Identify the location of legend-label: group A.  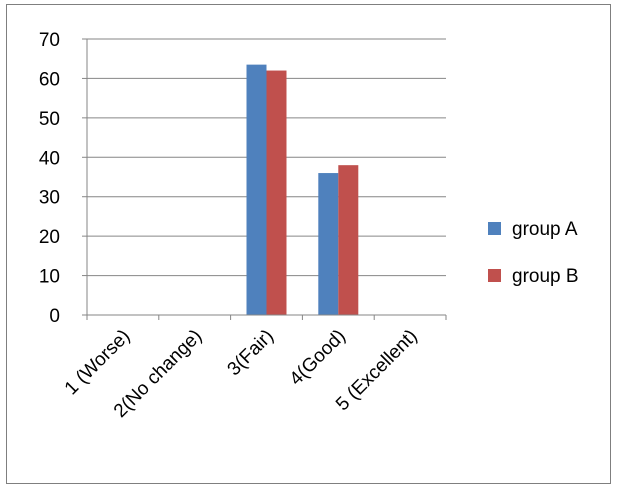
(545, 229).